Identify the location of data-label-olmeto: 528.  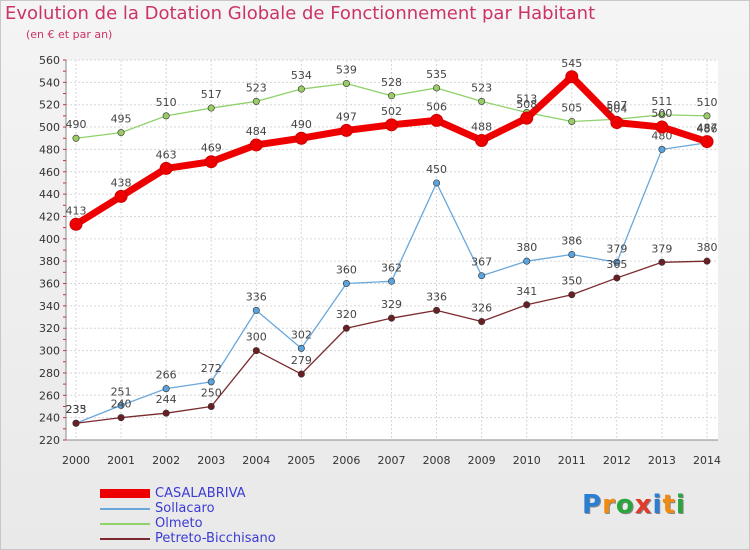
(391, 82).